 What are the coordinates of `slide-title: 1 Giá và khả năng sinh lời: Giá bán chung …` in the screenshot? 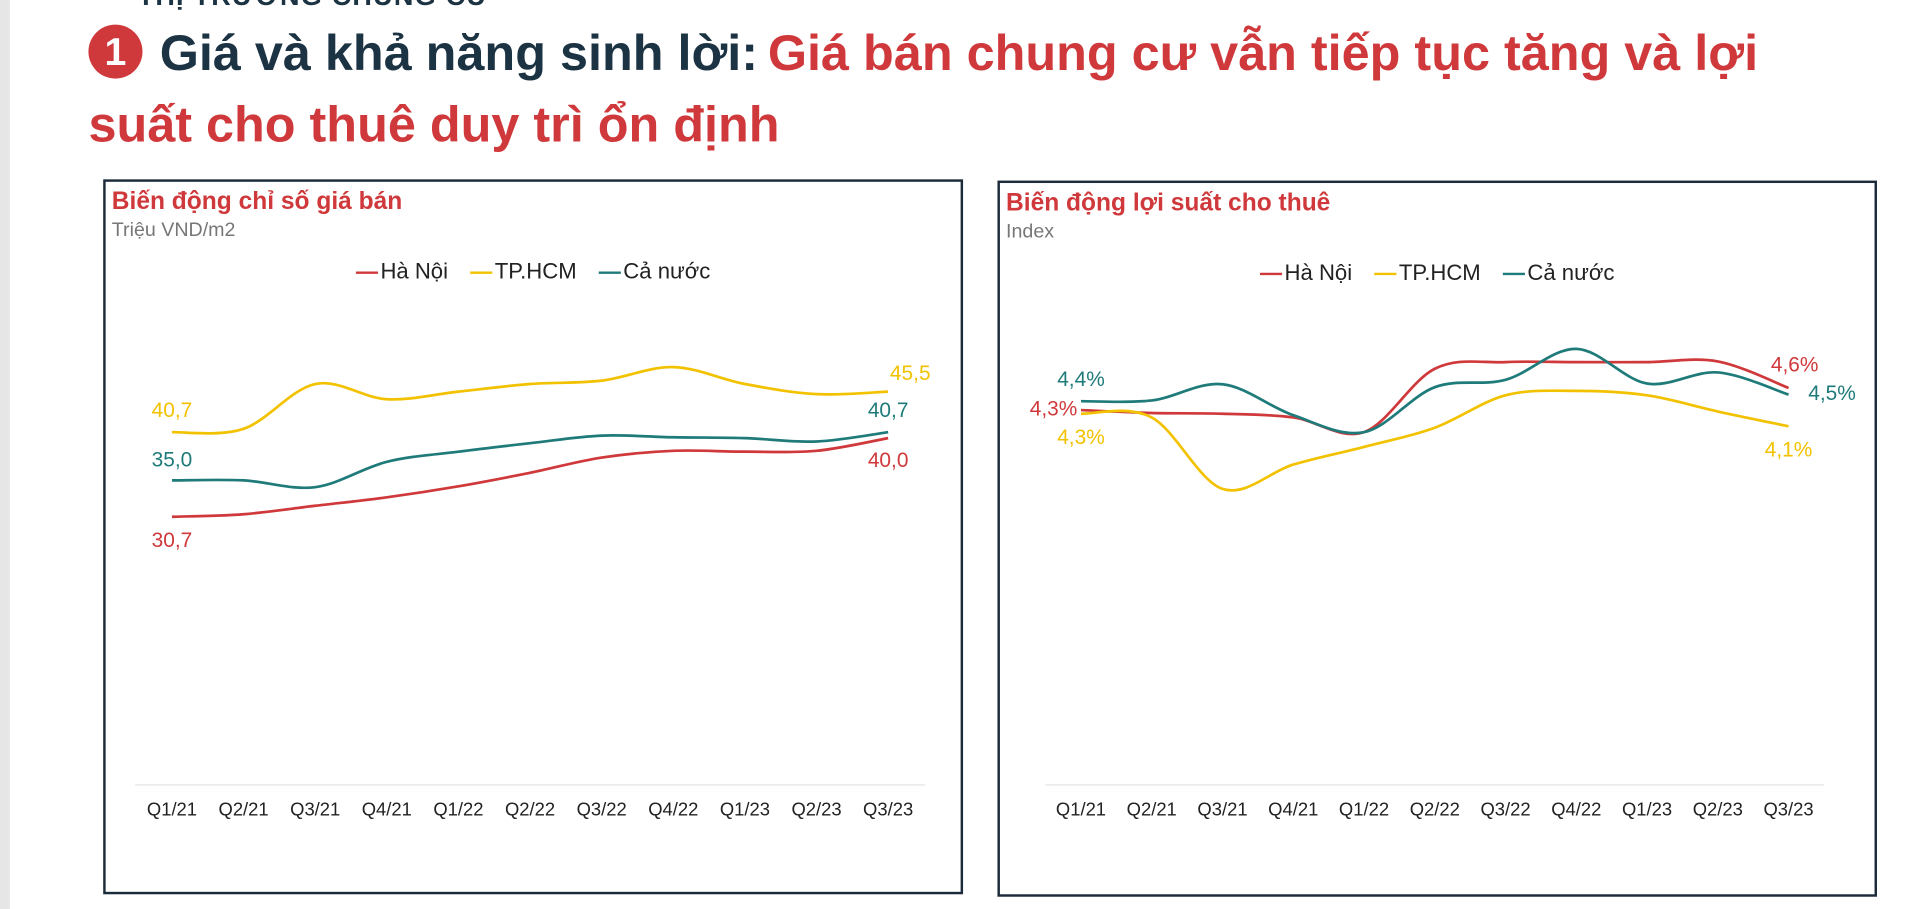 It's located at (972, 88).